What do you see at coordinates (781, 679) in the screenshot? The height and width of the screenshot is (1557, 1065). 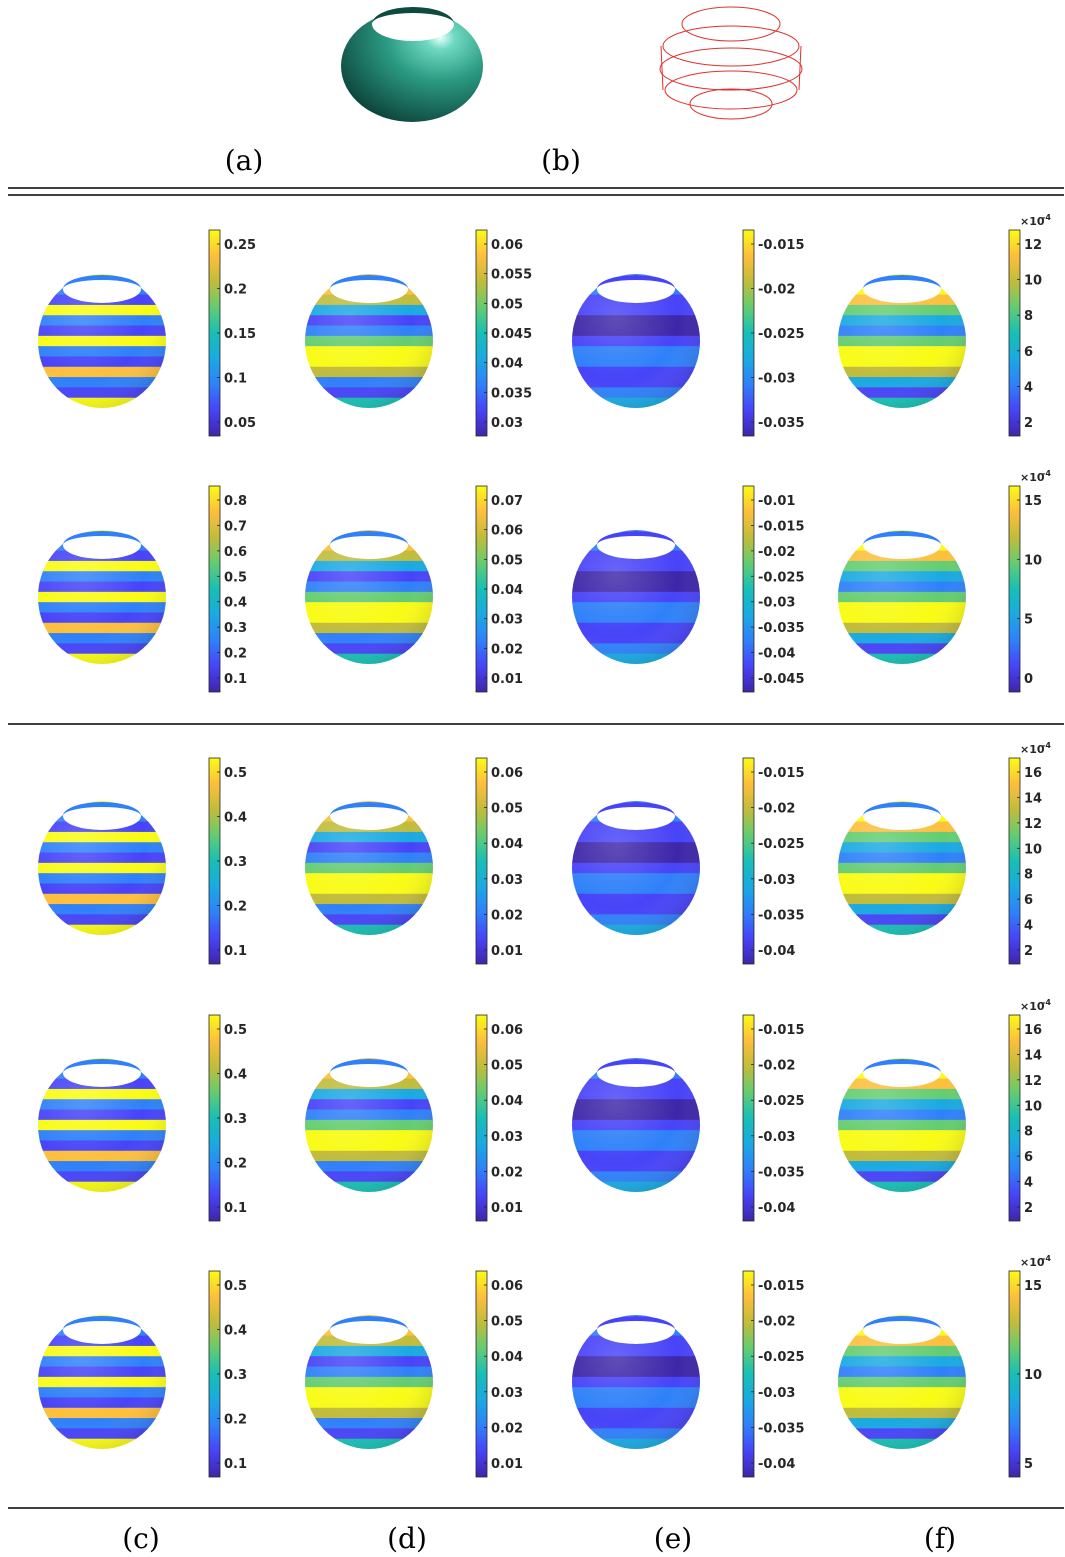 I see `colorbar-tick-label: -0.045` at bounding box center [781, 679].